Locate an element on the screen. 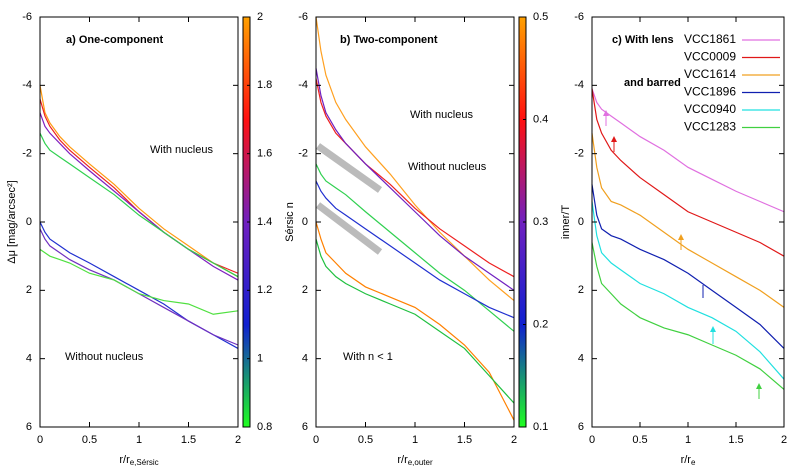  colorbar-tick-label: 0.8 is located at coordinates (264, 427).